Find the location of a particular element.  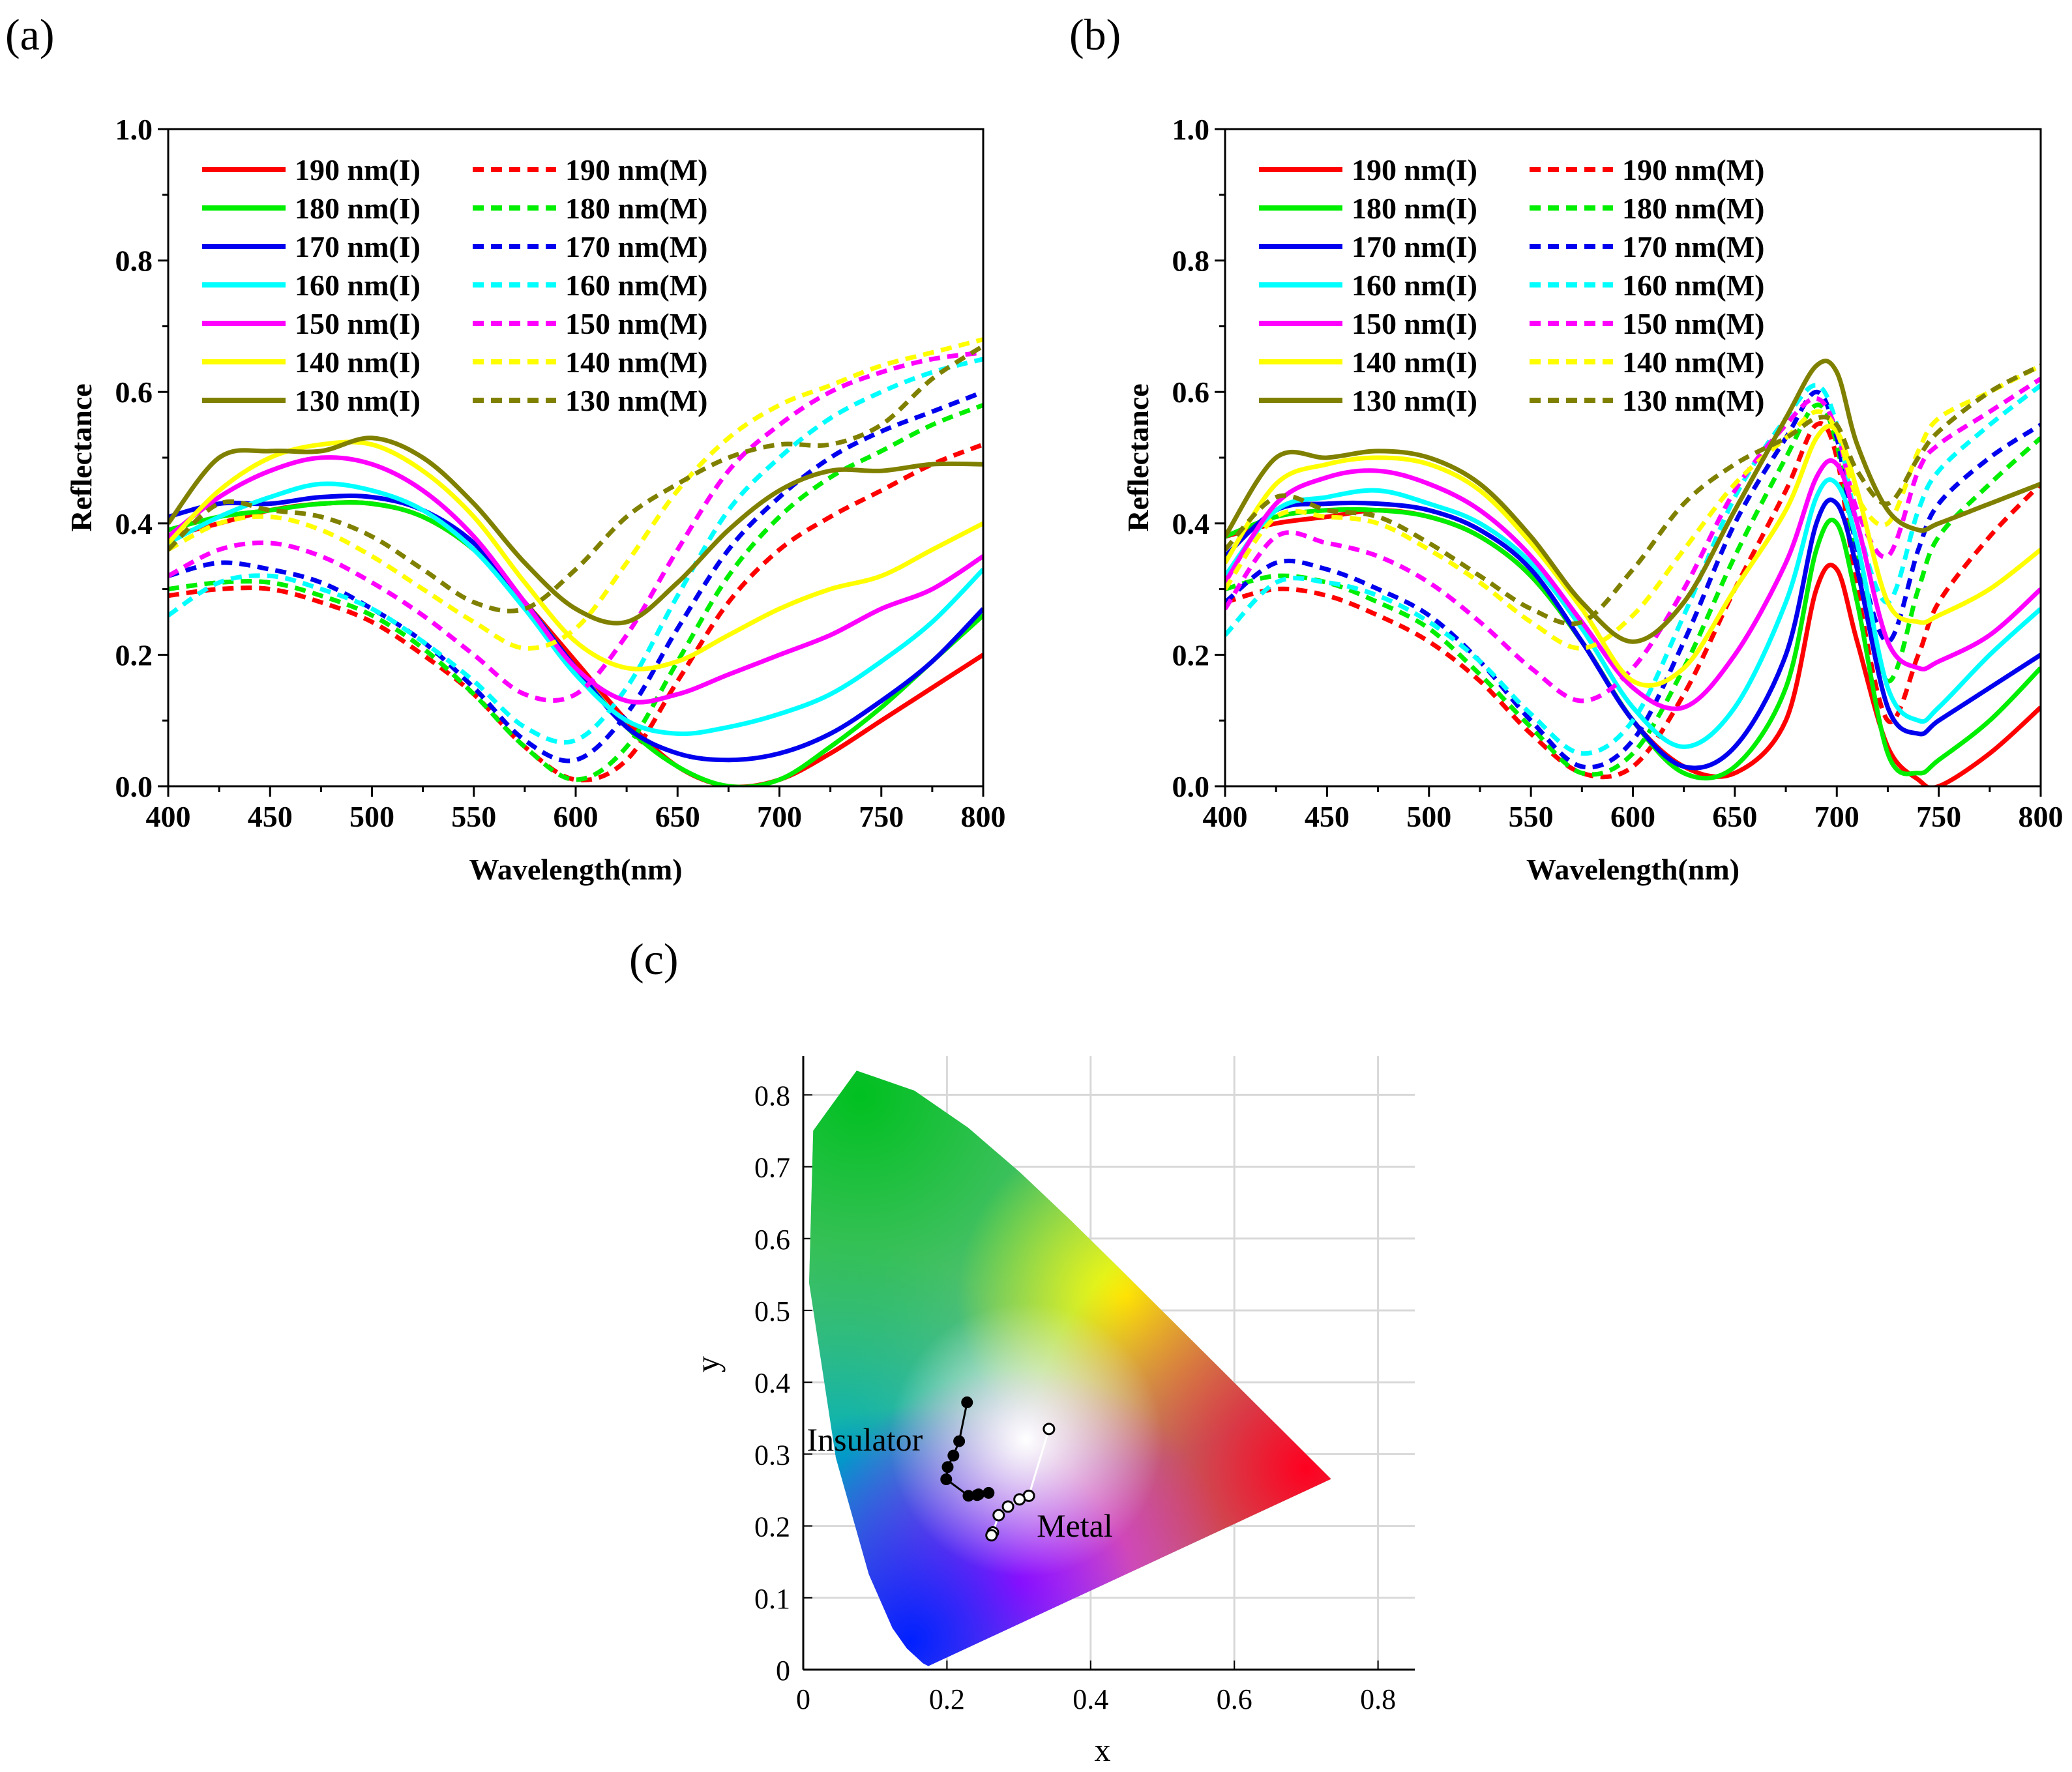

b-y-tick-label-0: 0.0 is located at coordinates (1191, 786).